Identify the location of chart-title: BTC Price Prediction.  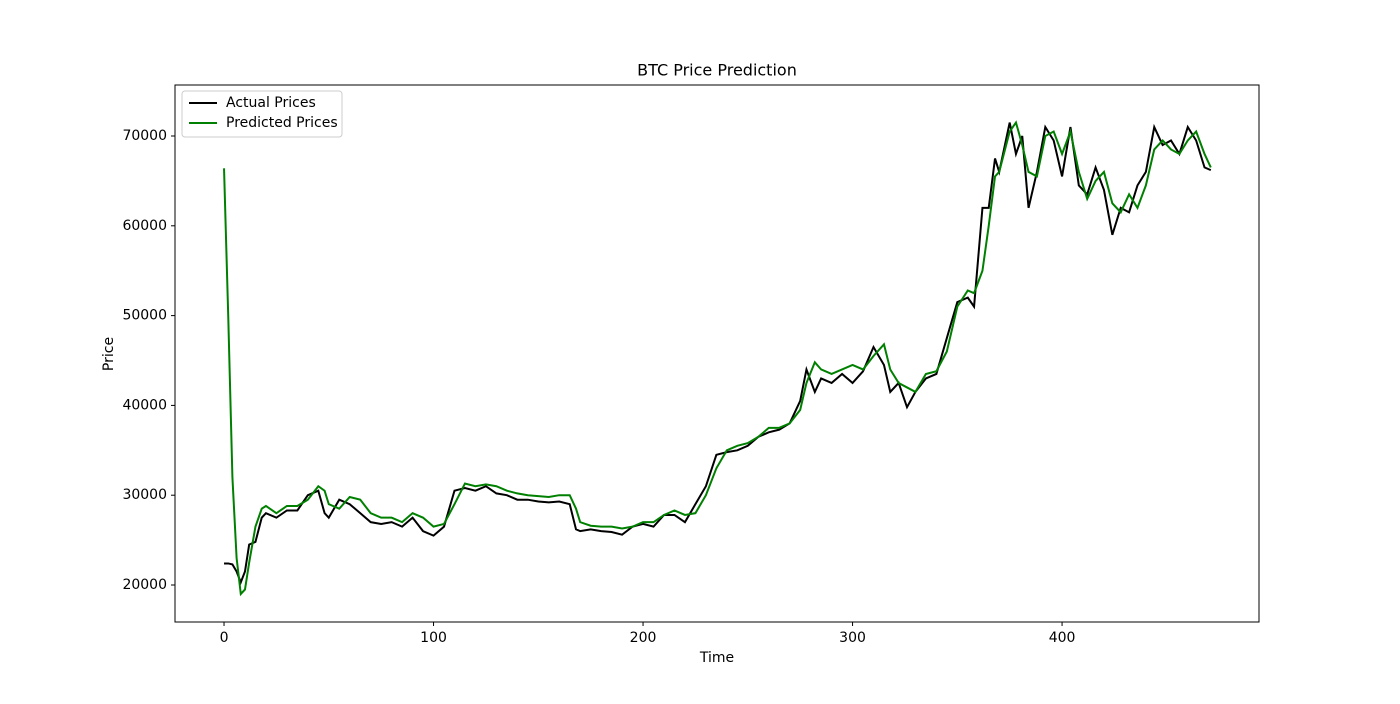
(717, 70).